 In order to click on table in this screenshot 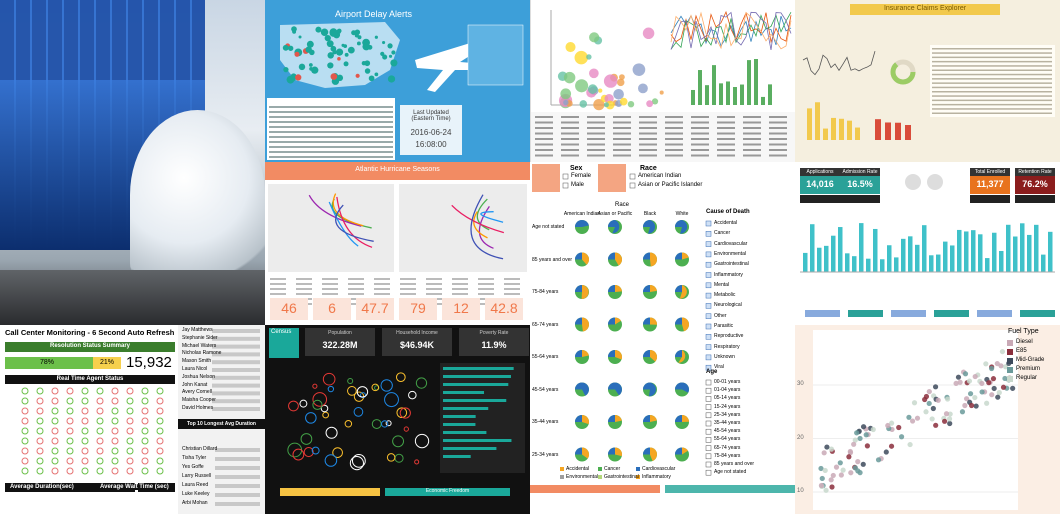, I will do `click(992, 81)`.